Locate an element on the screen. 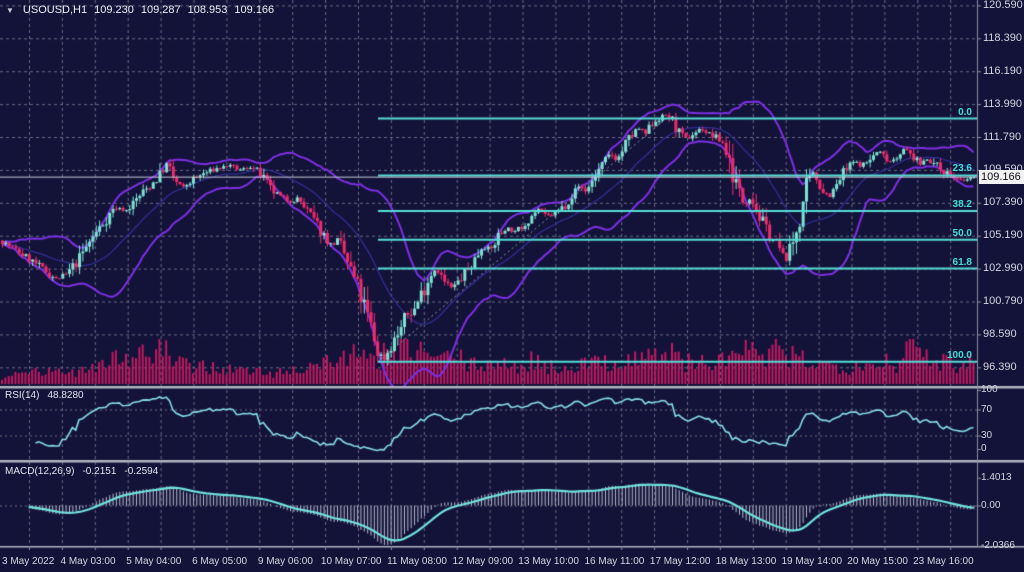 The image size is (1024, 572). price-tick-label: 96.390 is located at coordinates (1000, 366).